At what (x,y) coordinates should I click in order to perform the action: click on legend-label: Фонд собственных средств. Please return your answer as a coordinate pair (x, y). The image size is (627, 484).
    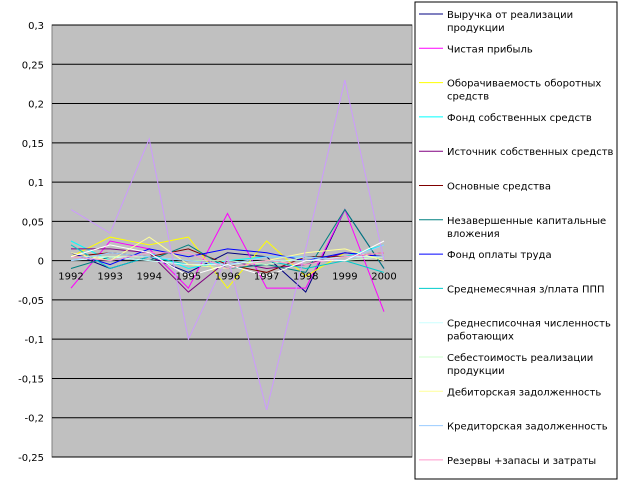
    Looking at the image, I should click on (519, 118).